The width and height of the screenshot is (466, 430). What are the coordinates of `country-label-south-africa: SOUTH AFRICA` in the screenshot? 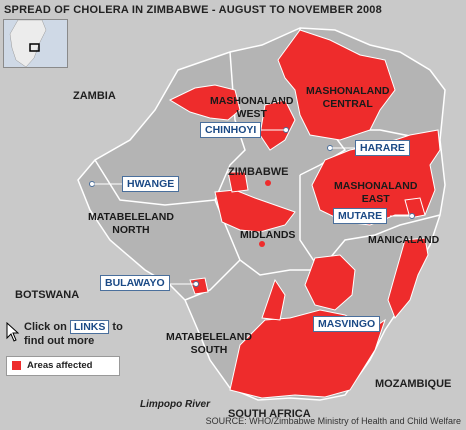 It's located at (269, 414).